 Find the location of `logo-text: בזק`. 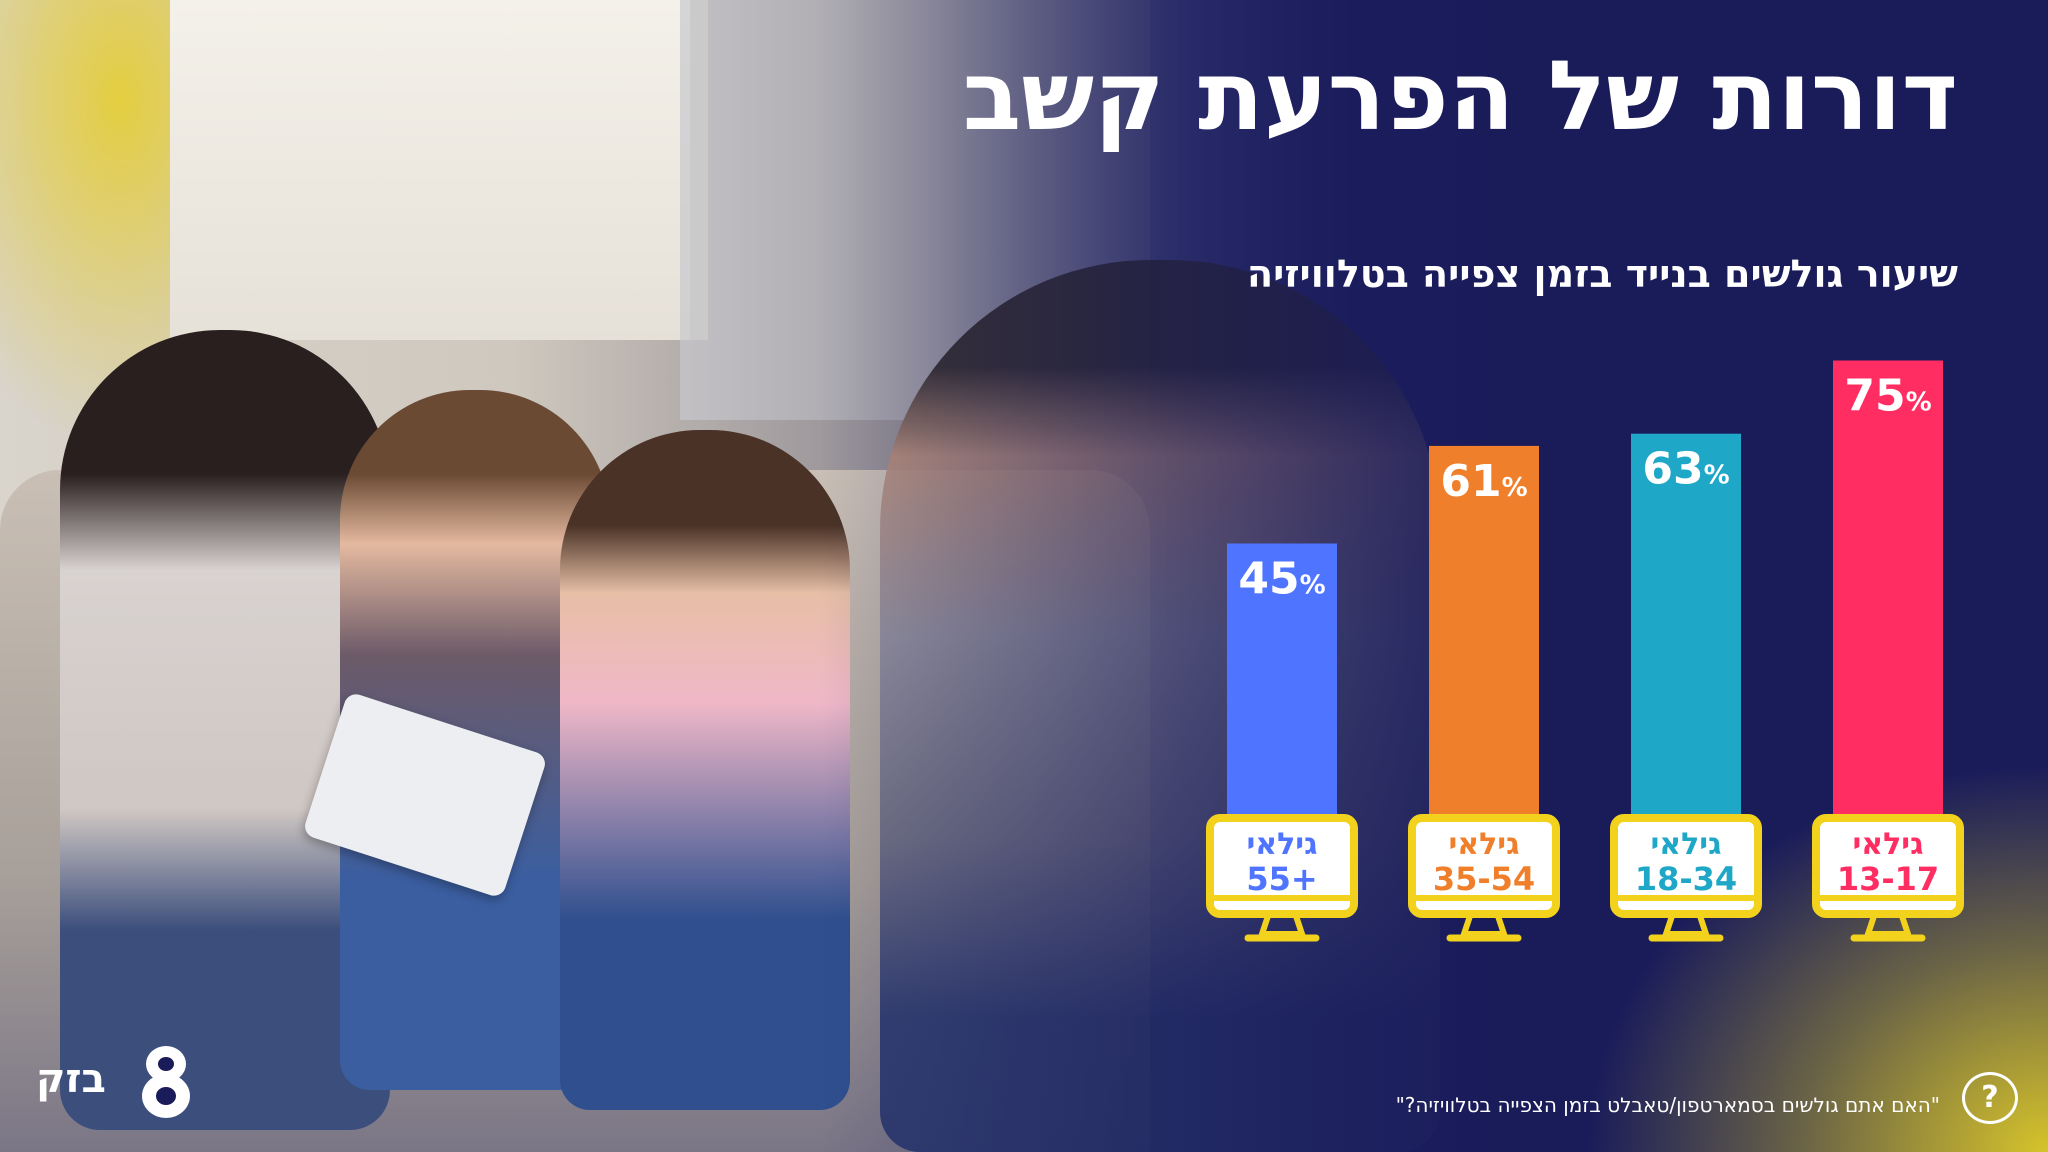

logo-text: בזק is located at coordinates (71, 1079).